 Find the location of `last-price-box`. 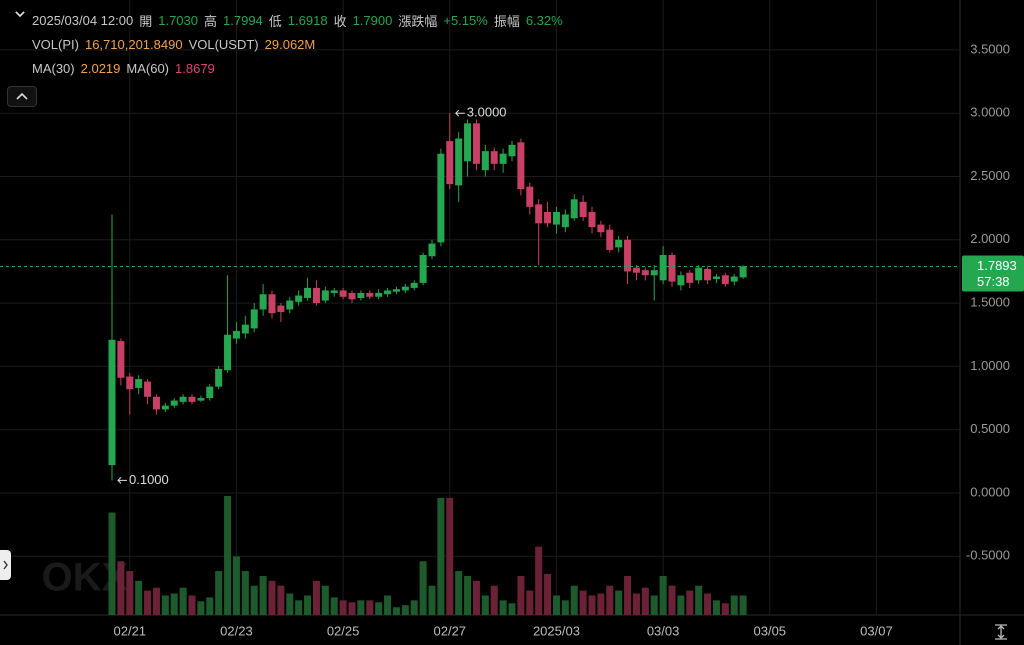

last-price-box is located at coordinates (993, 273).